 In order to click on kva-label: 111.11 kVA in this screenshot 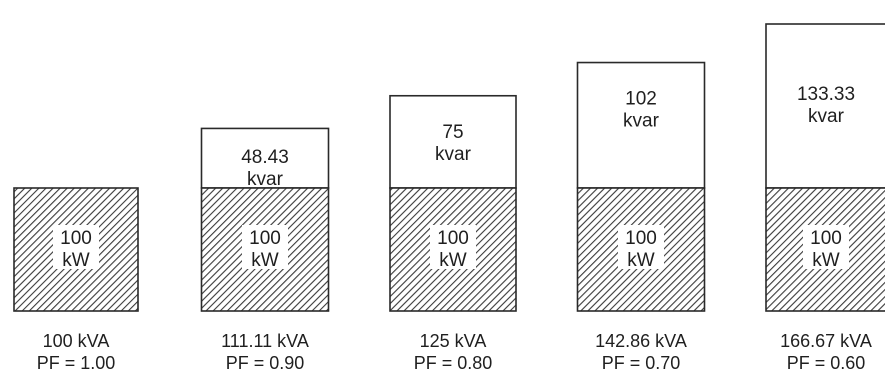, I will do `click(265, 341)`.